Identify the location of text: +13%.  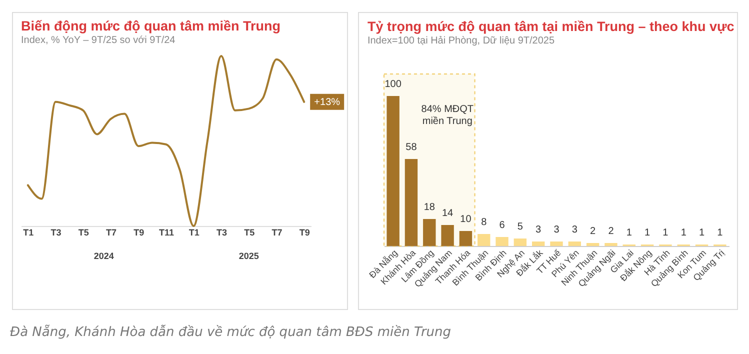
(327, 102).